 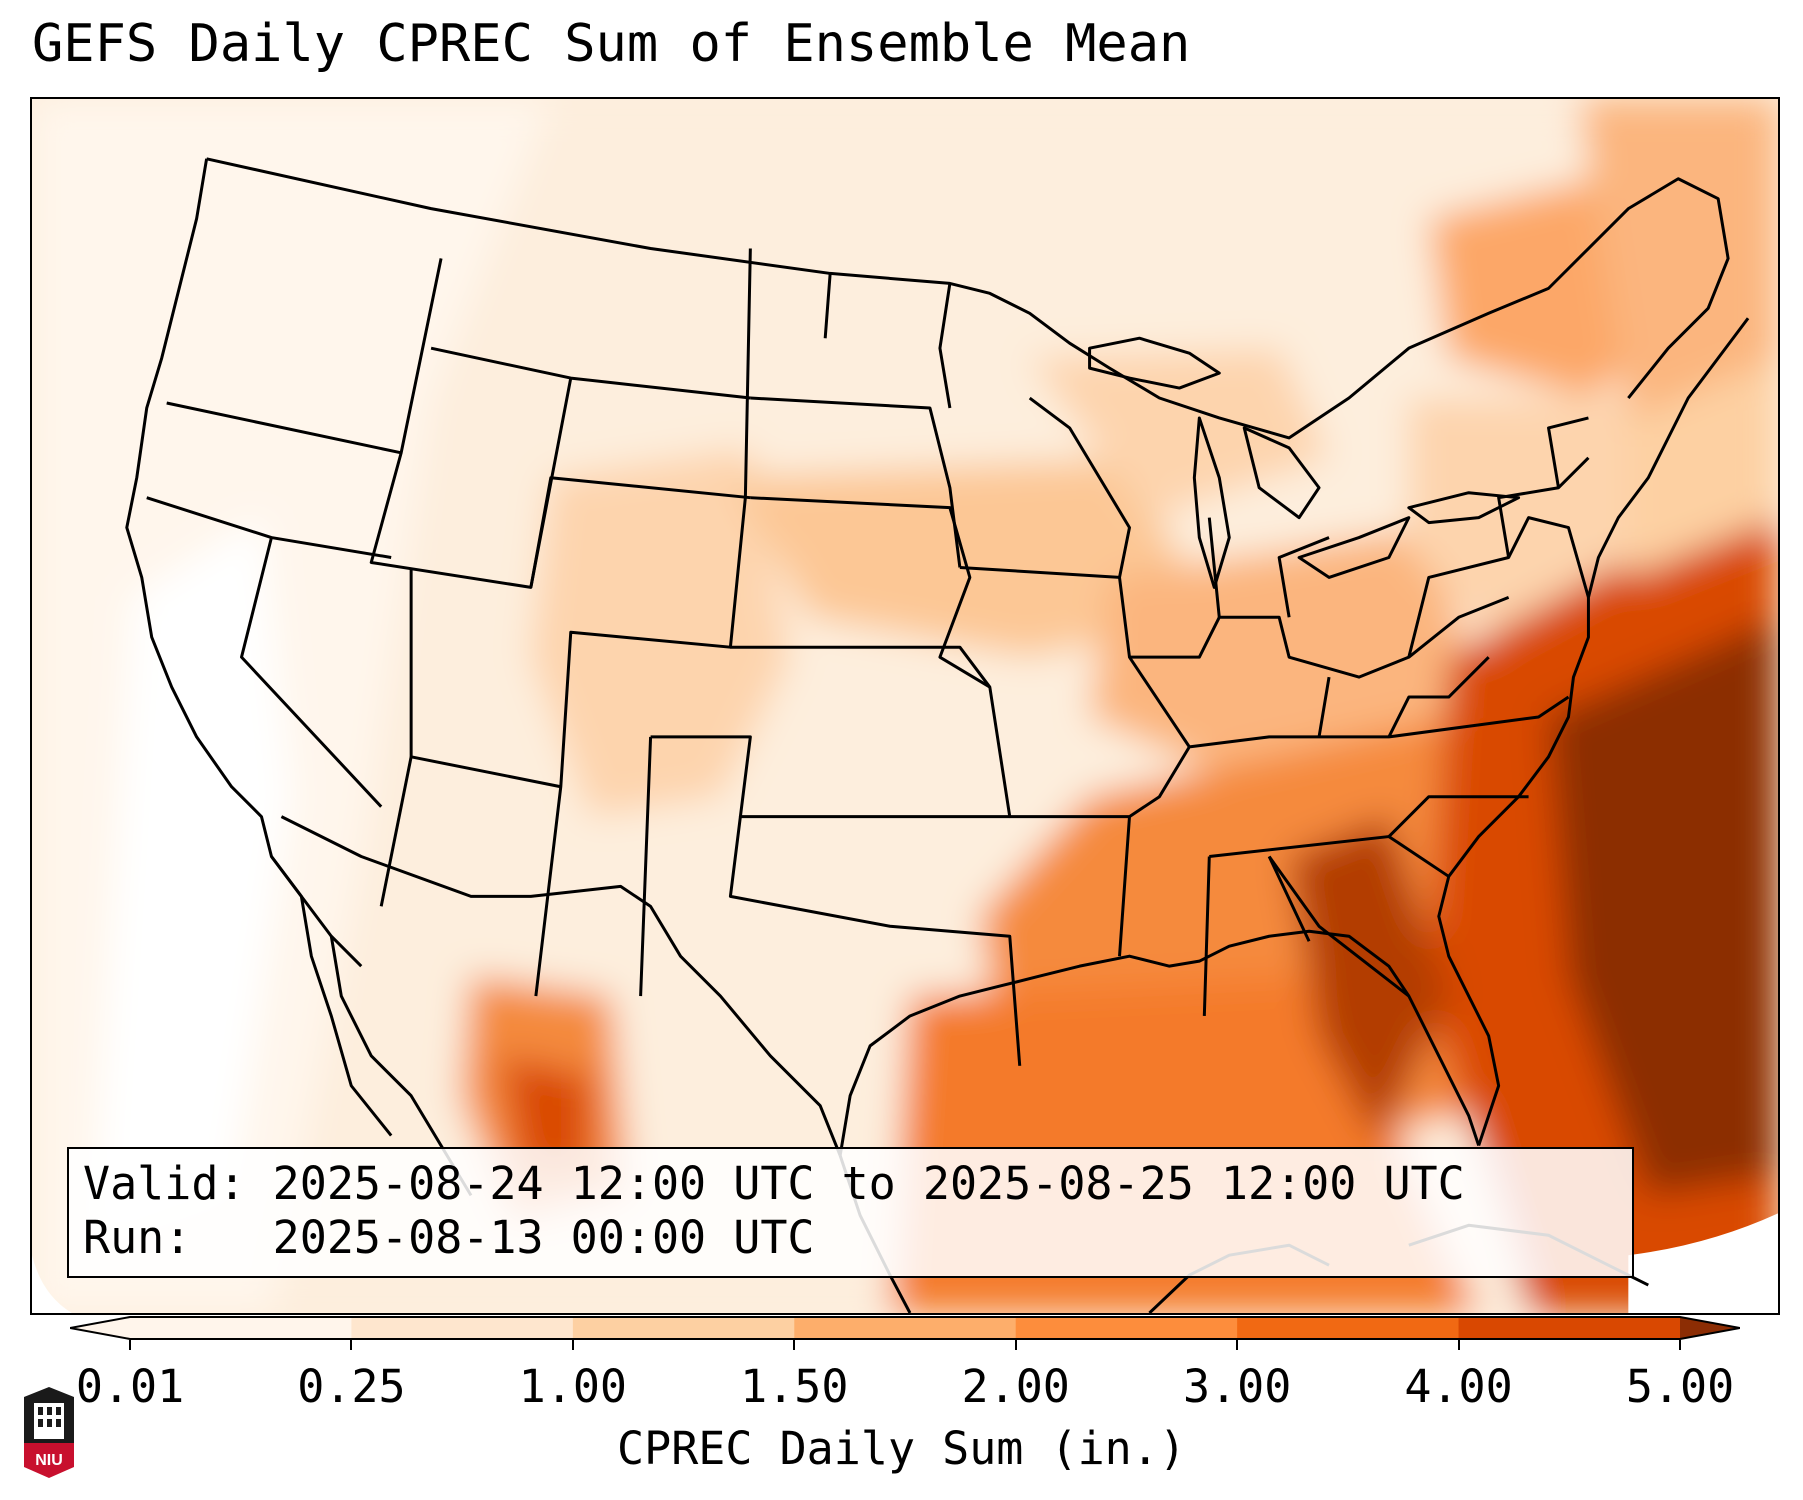 What do you see at coordinates (573, 1386) in the screenshot?
I see `colorbar-tick-label: 1.00` at bounding box center [573, 1386].